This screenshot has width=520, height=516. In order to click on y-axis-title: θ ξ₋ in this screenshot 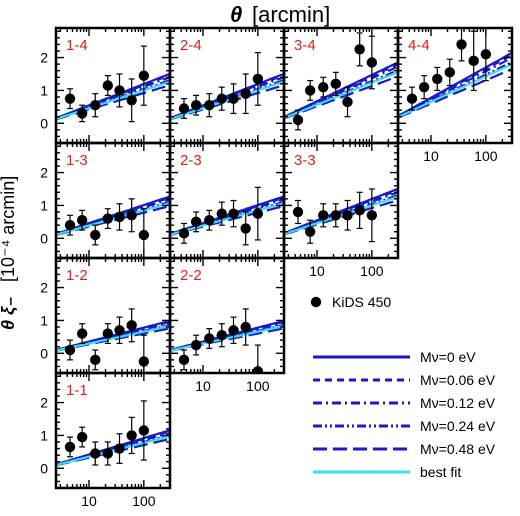, I will do `click(9, 313)`.